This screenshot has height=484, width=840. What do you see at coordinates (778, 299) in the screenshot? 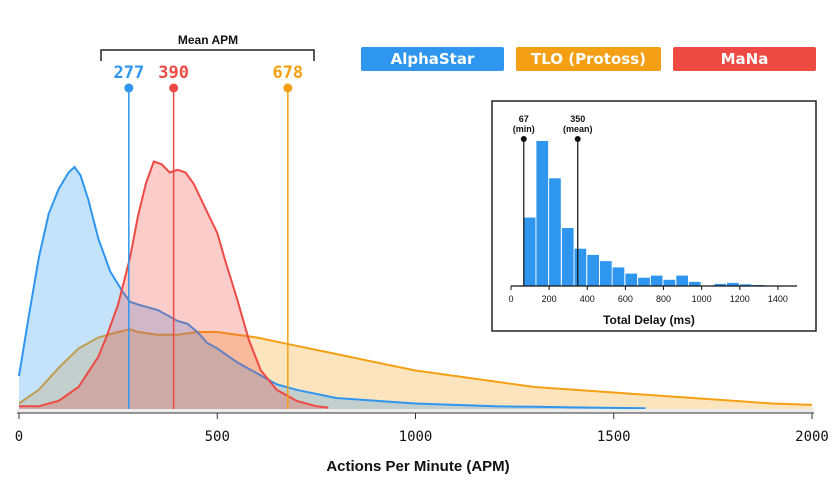
I see `histogram-tick-label: 1400` at bounding box center [778, 299].